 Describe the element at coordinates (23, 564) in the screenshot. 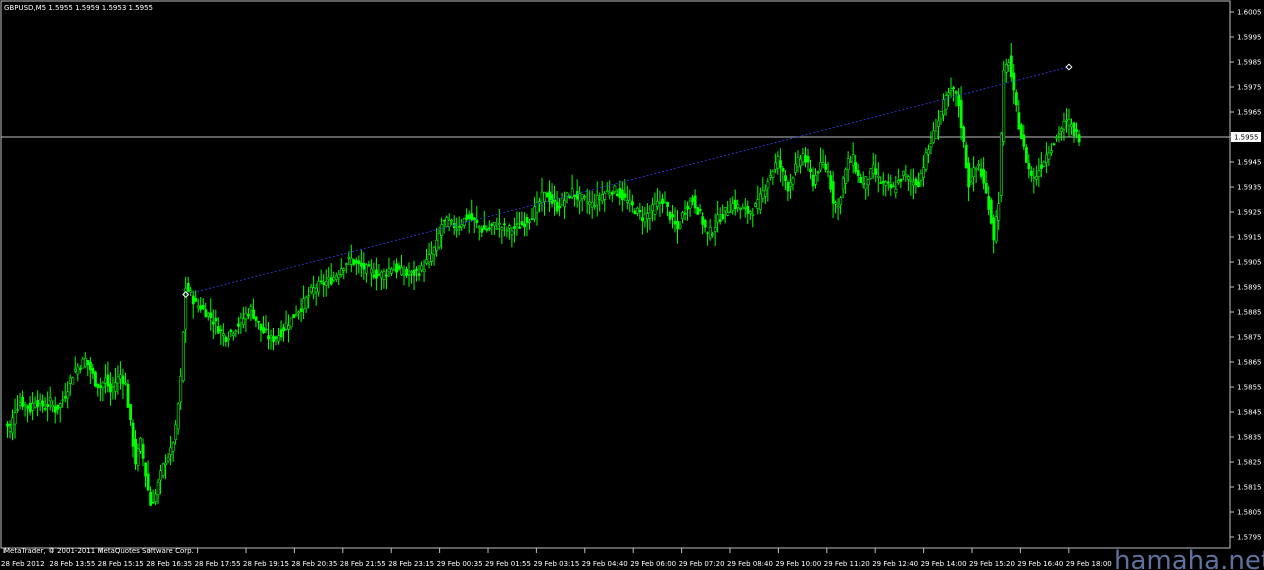

I see `x-tick-label: 28 Feb 2012` at that location.